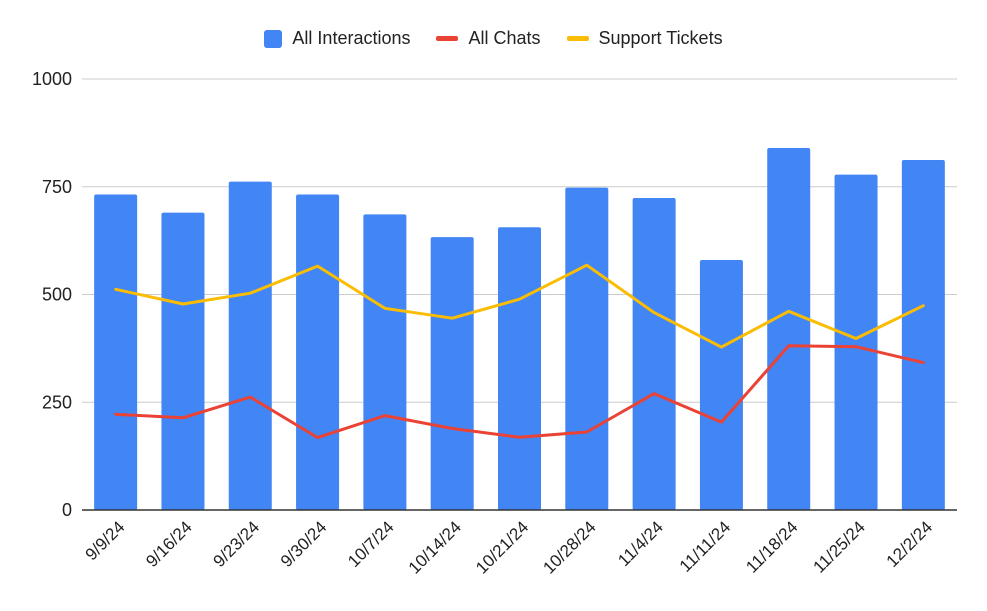 The image size is (987, 611). I want to click on x-tick-label-11-11-24: 11/11/24, so click(705, 546).